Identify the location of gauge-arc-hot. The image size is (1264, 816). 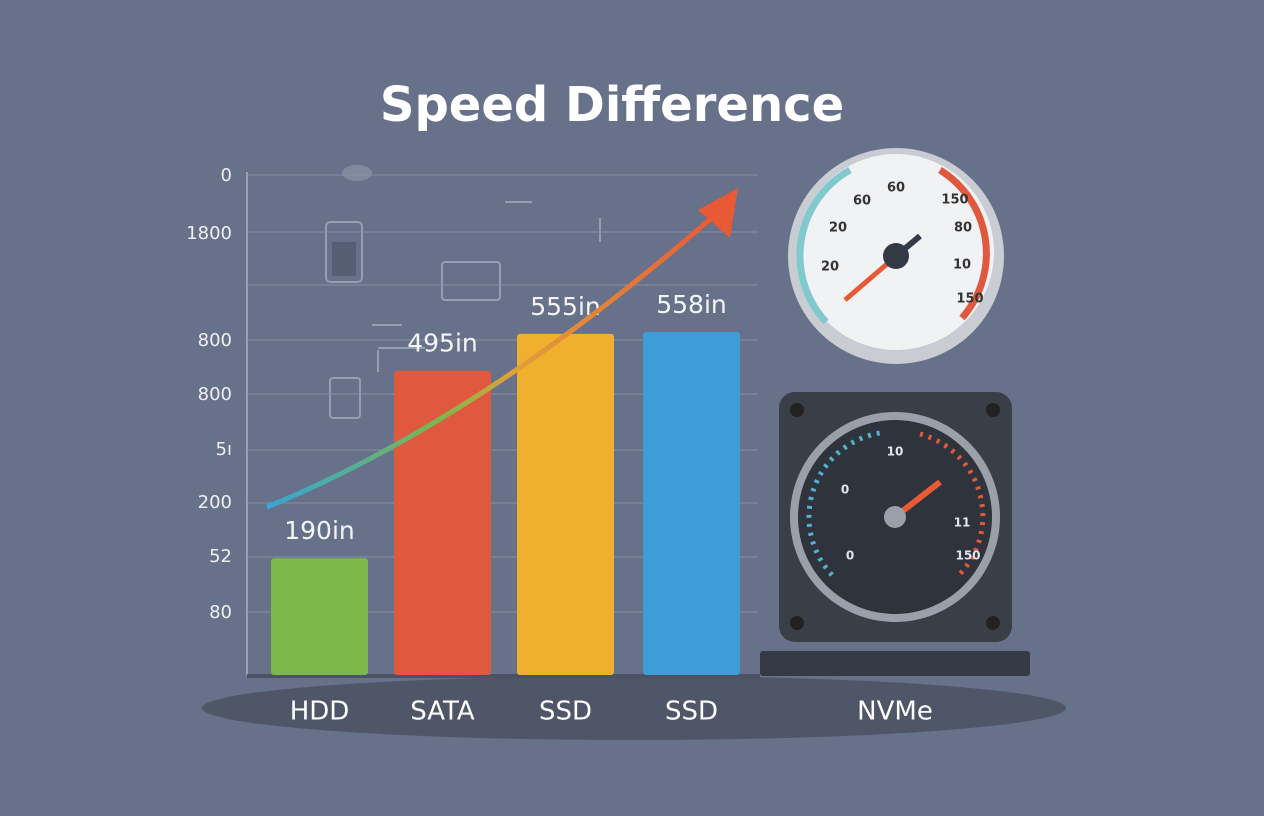
(964, 244).